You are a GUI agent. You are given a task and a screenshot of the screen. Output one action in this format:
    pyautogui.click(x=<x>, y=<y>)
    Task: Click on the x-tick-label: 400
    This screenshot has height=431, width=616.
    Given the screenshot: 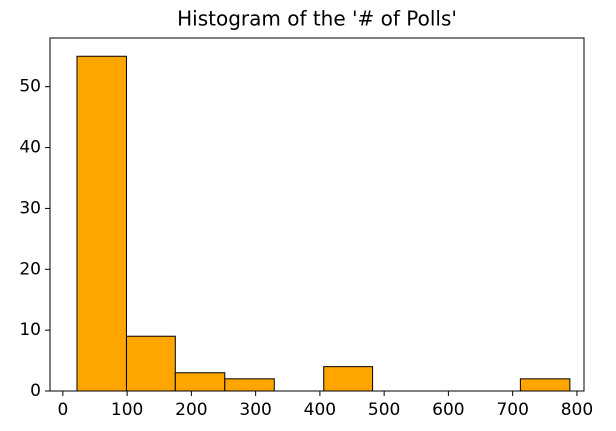 What is the action you would take?
    pyautogui.click(x=320, y=410)
    